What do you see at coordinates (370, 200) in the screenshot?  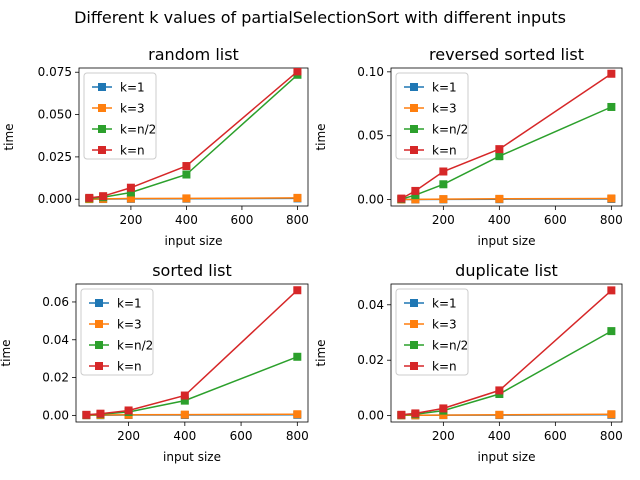 I see `y-tick-label: 0.00` at bounding box center [370, 200].